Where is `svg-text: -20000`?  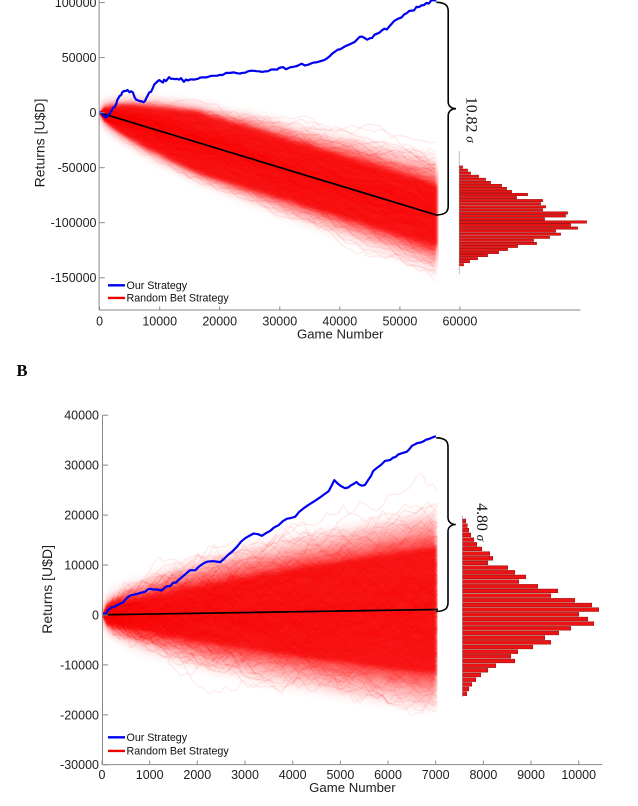 svg-text: -20000 is located at coordinates (79, 715).